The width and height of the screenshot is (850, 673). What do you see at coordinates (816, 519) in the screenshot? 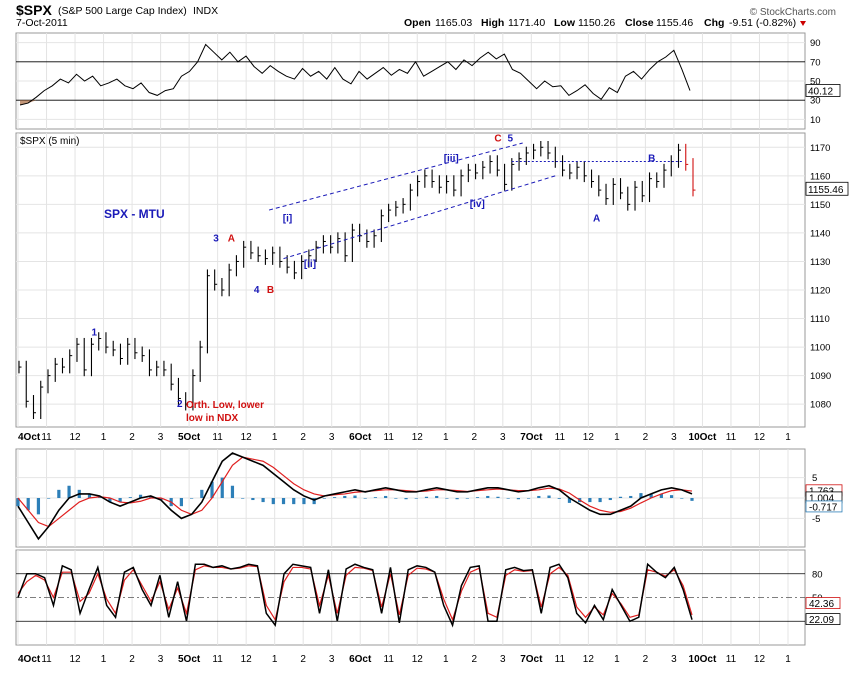
I see `macd-tick-label: -5` at bounding box center [816, 519].